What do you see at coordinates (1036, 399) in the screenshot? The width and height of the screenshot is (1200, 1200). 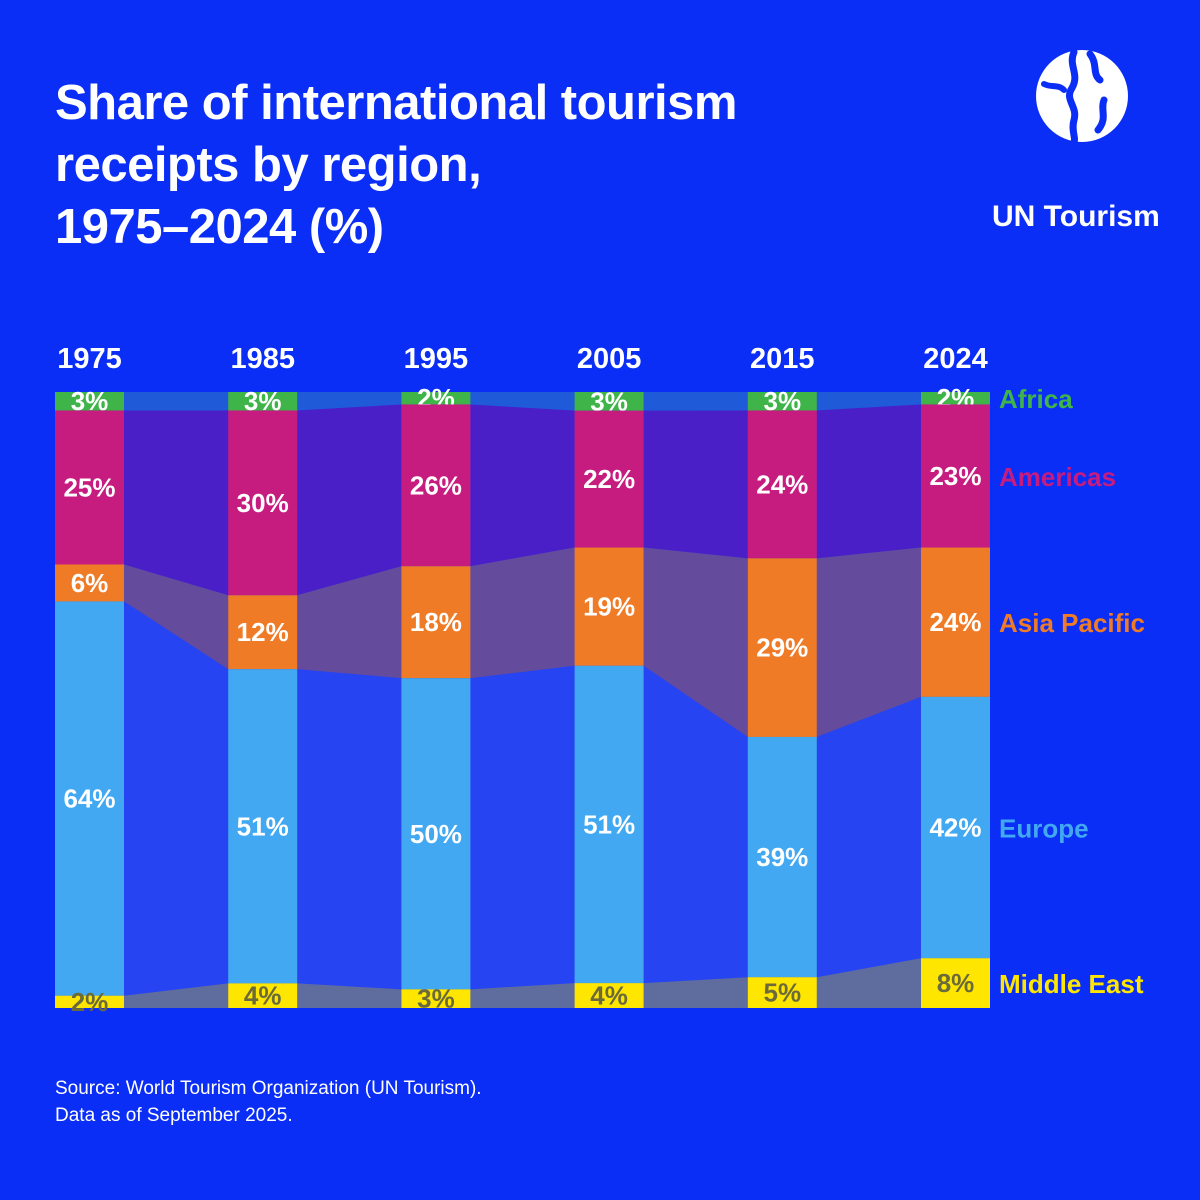 I see `legend-label-africa: Africa` at bounding box center [1036, 399].